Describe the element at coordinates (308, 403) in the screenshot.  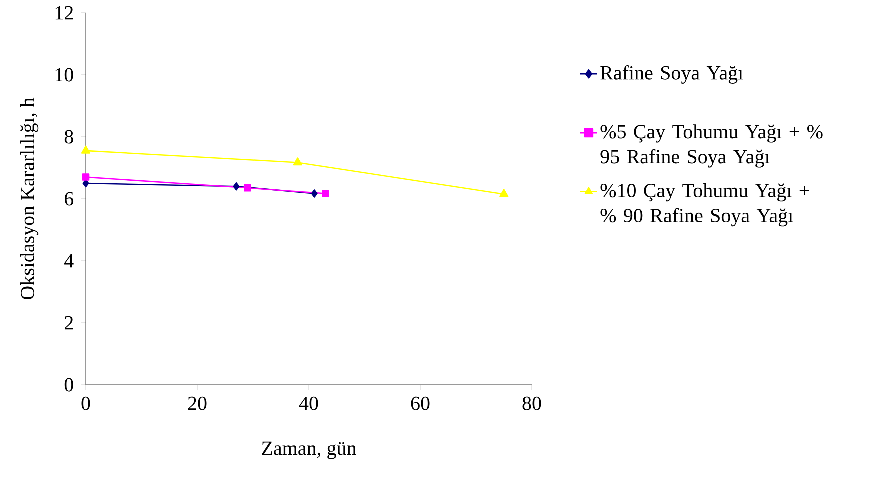
I see `x-tick-label: 40` at that location.